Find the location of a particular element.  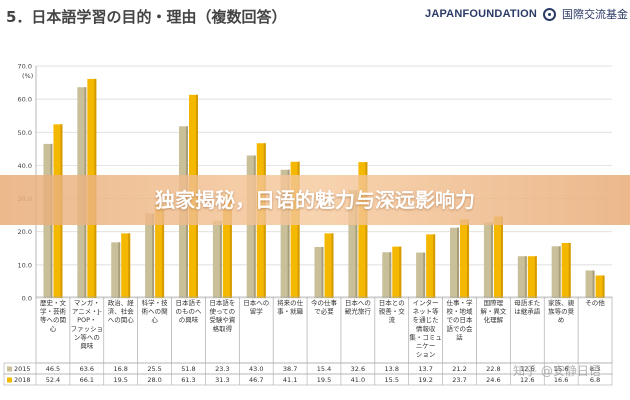

category-label: 日本との is located at coordinates (392, 302).